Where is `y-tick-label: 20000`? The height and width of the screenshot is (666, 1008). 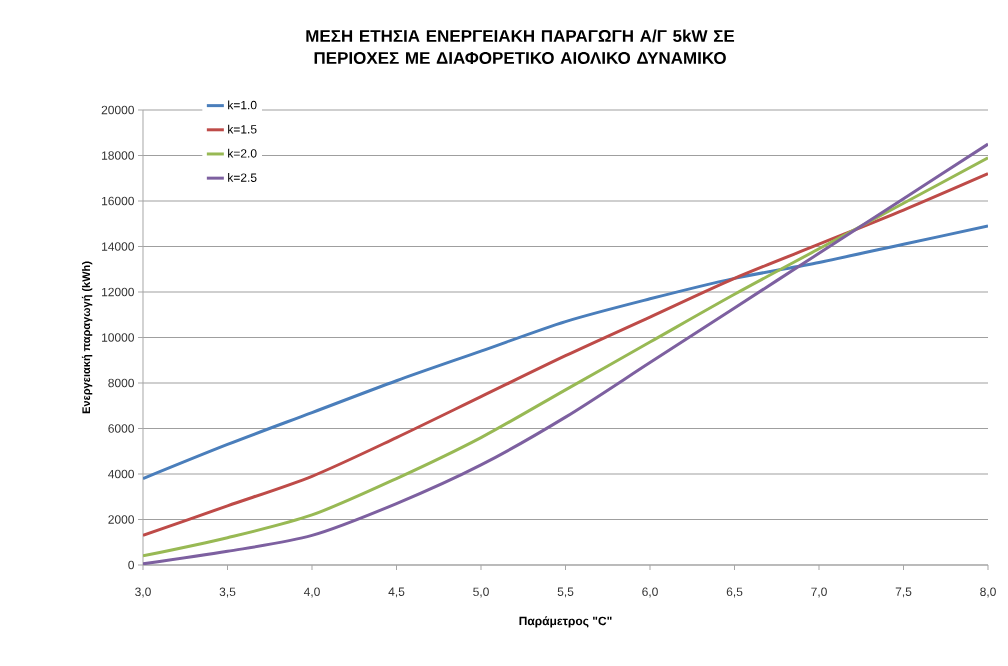
y-tick-label: 20000 is located at coordinates (117, 110).